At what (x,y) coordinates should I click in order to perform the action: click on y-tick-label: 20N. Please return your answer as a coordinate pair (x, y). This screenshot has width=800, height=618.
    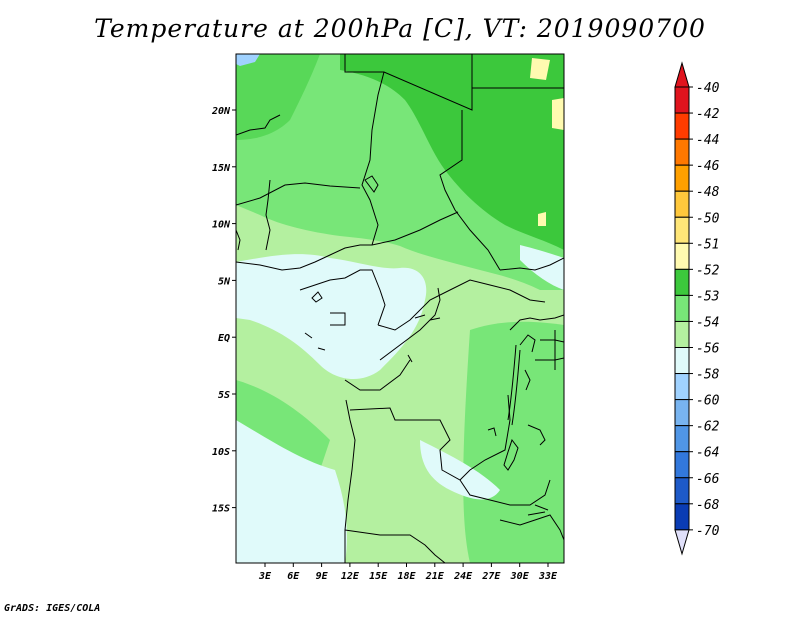
    Looking at the image, I should click on (221, 111).